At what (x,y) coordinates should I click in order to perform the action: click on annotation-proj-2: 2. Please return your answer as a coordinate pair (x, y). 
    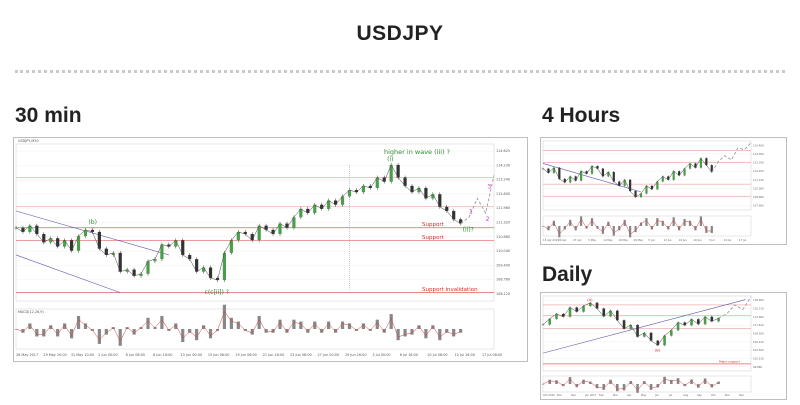
    Looking at the image, I should click on (488, 219).